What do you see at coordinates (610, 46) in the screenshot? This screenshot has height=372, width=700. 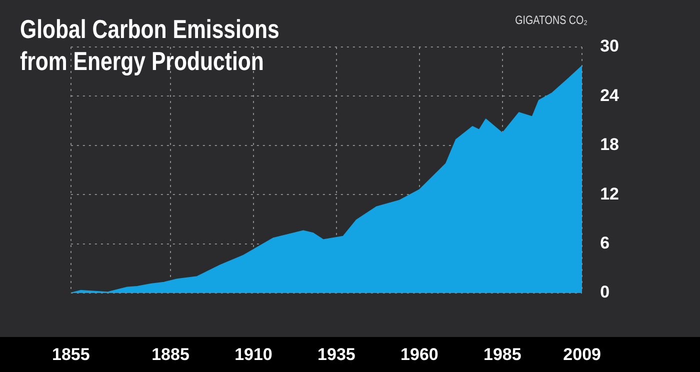 I see `y-tick-label: 30` at bounding box center [610, 46].